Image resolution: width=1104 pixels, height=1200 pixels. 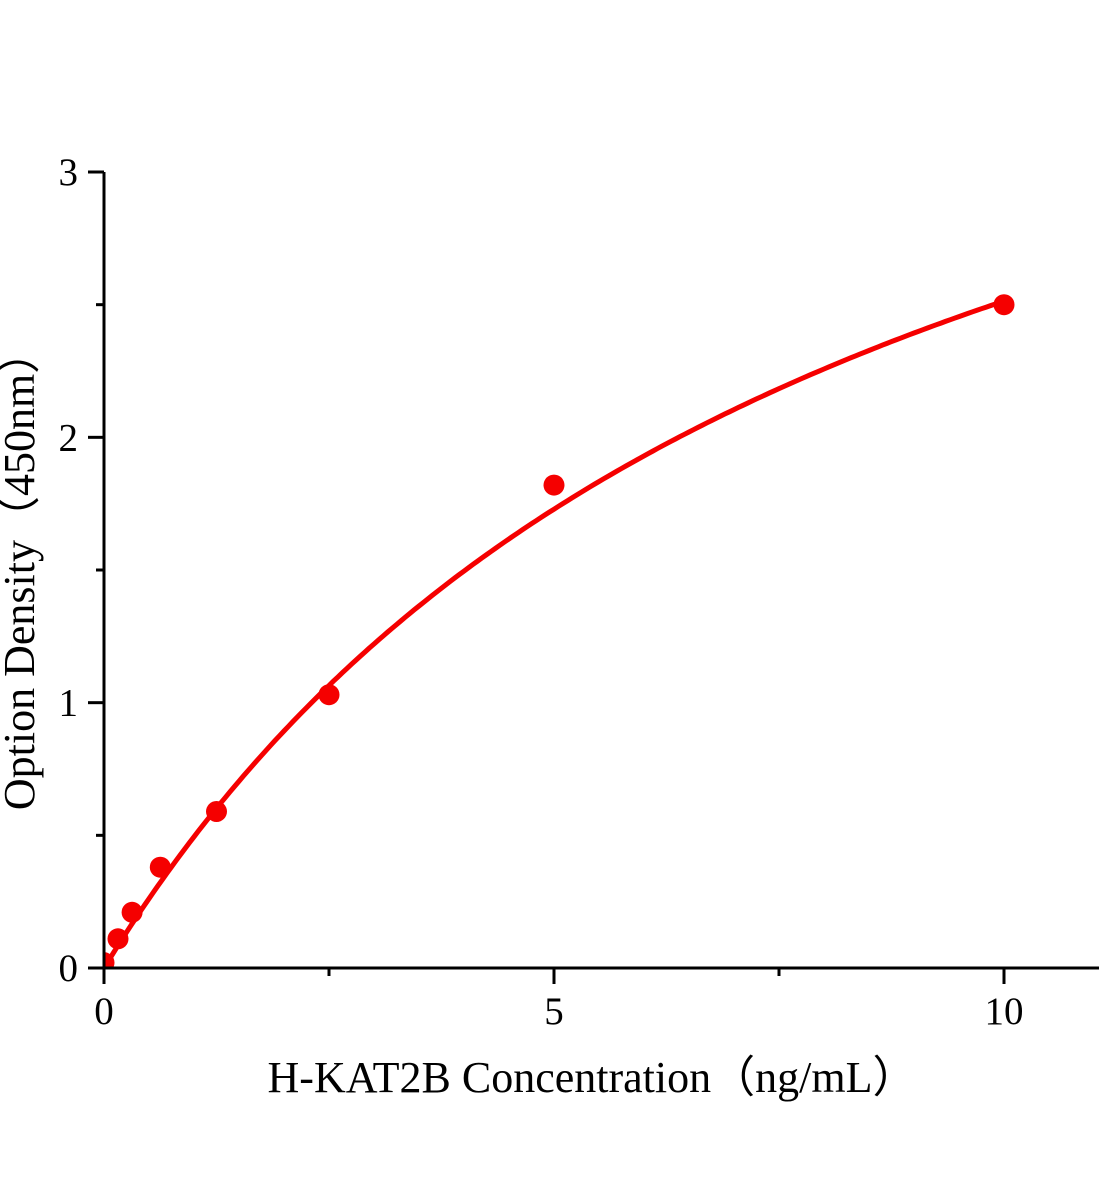 What do you see at coordinates (22, 570) in the screenshot?
I see `y-axis-title: Option Density（450nm）` at bounding box center [22, 570].